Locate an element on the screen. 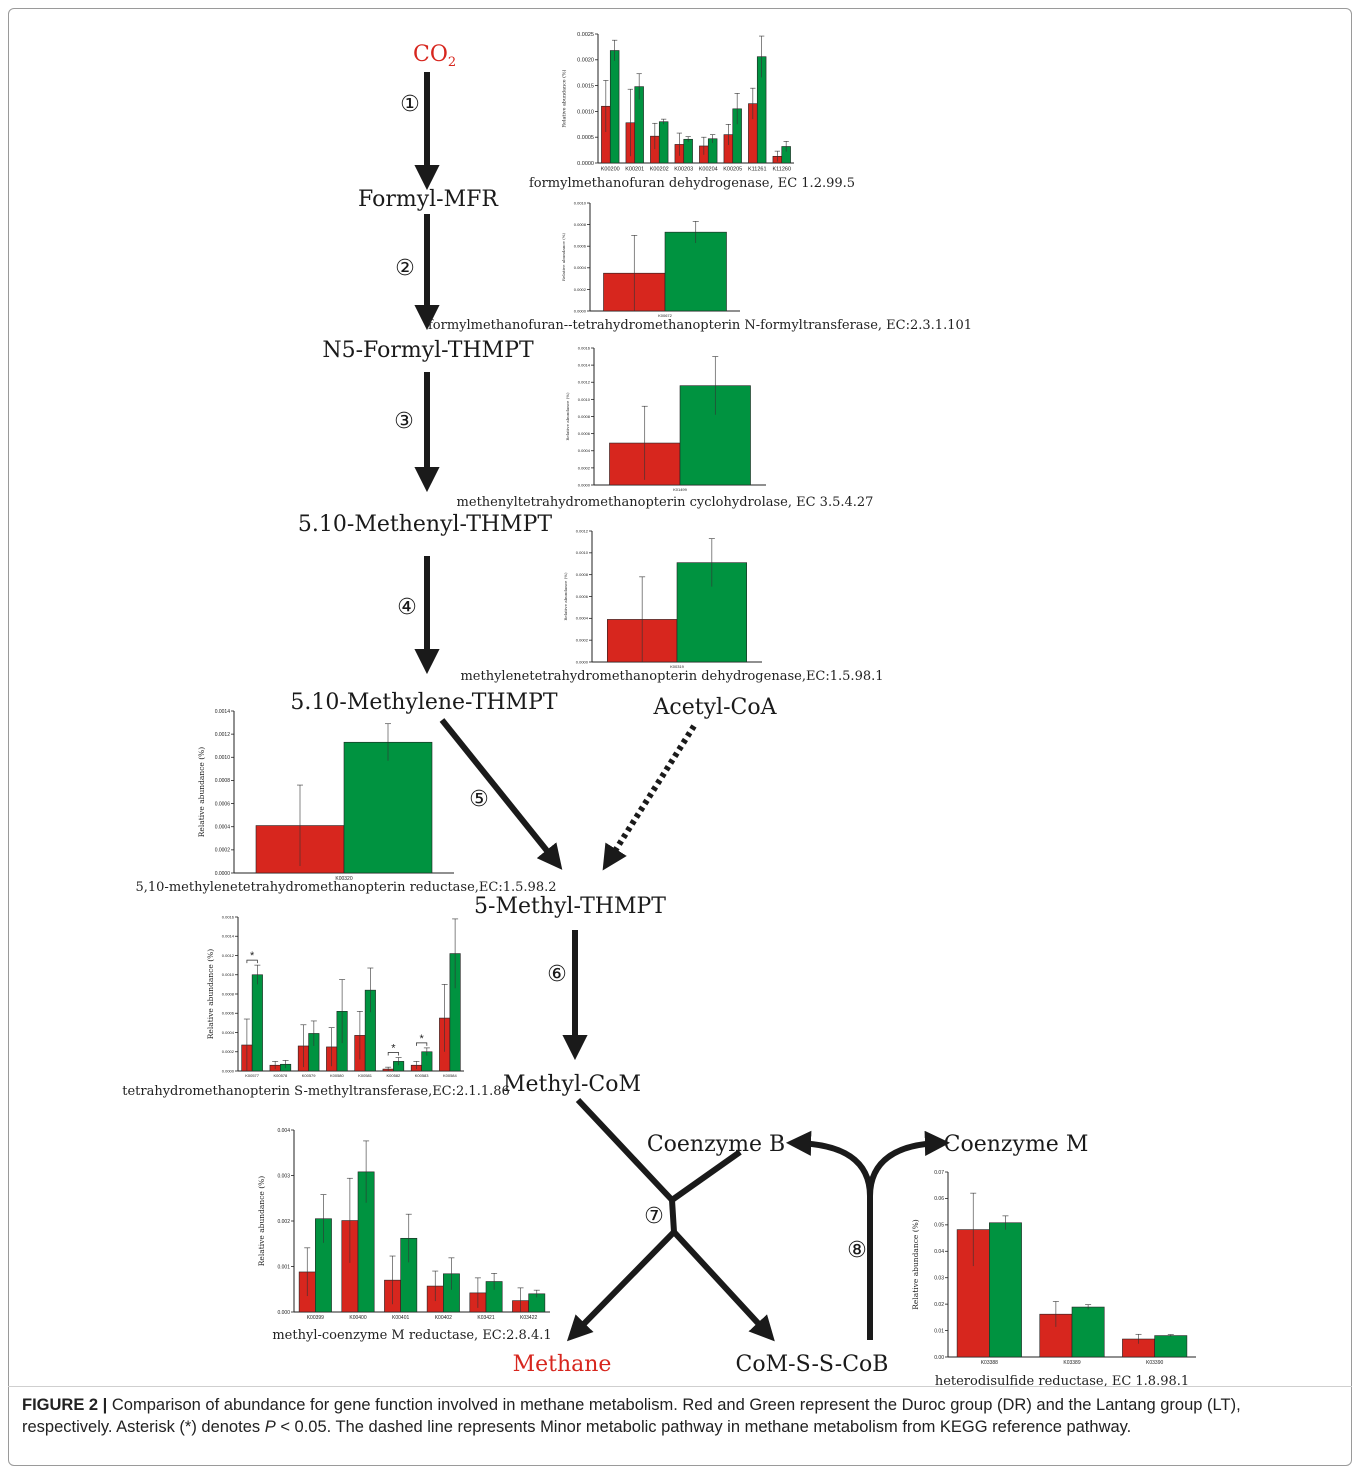 This screenshot has width=1360, height=1475. y-tick-label: 0.0010 is located at coordinates (223, 758).